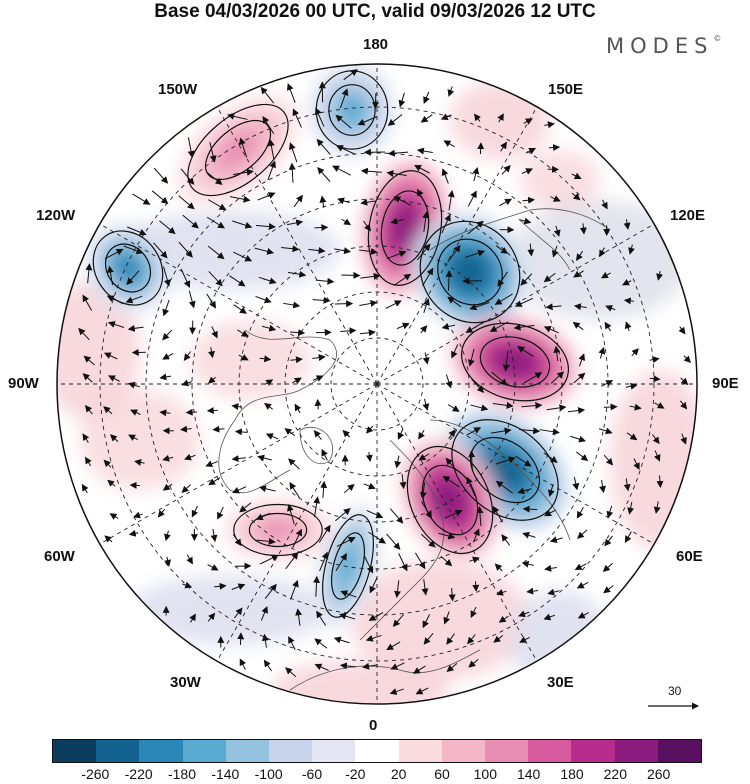  I want to click on colorbar-tick-label: -180, so click(182, 774).